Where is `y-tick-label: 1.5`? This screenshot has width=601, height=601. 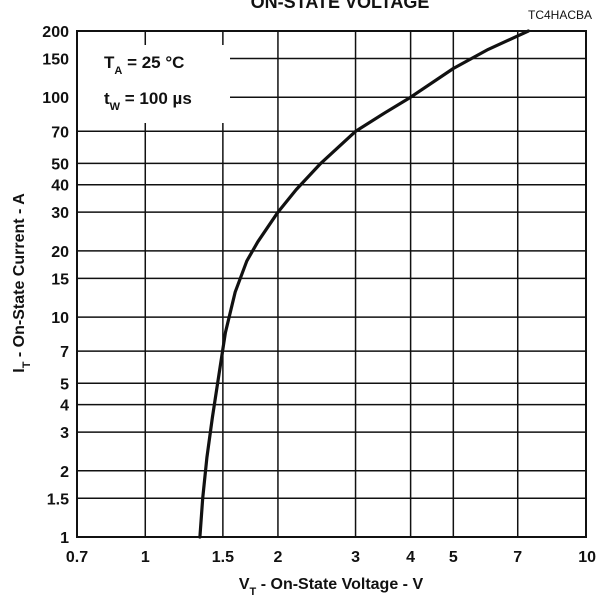
y-tick-label: 1.5 is located at coordinates (58, 499).